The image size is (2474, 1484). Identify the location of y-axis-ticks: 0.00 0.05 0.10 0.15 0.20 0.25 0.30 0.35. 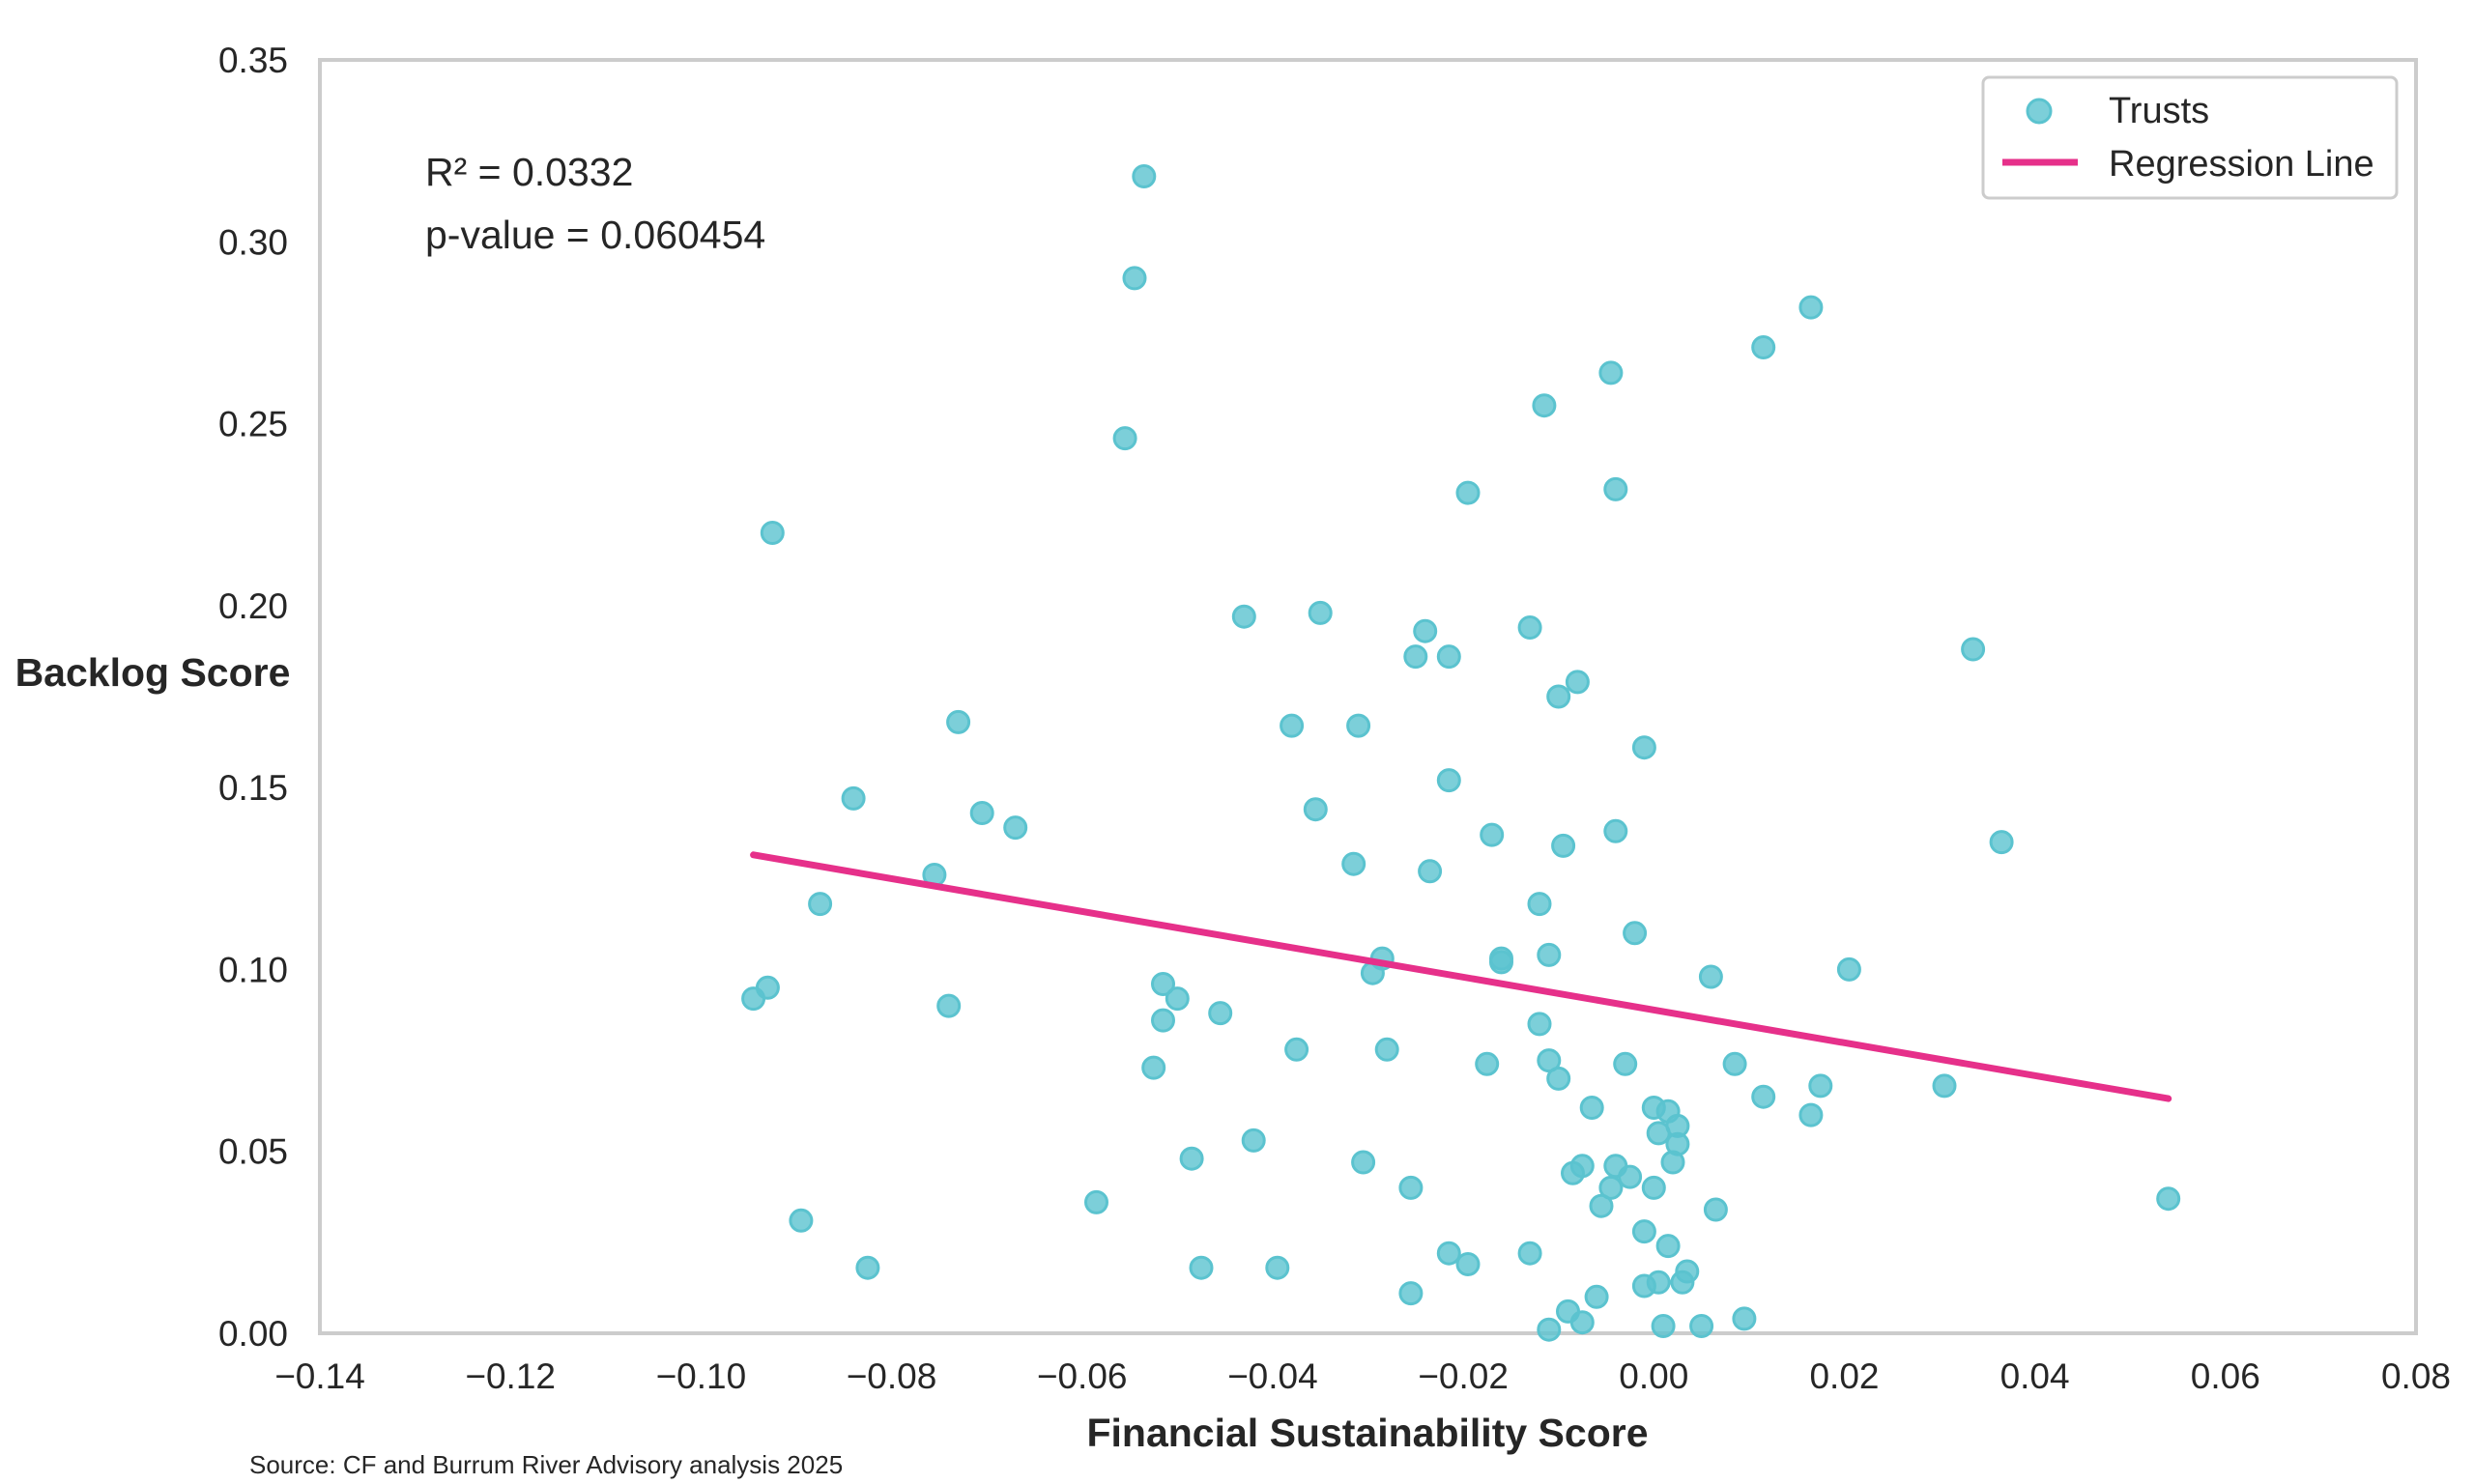
(253, 697).